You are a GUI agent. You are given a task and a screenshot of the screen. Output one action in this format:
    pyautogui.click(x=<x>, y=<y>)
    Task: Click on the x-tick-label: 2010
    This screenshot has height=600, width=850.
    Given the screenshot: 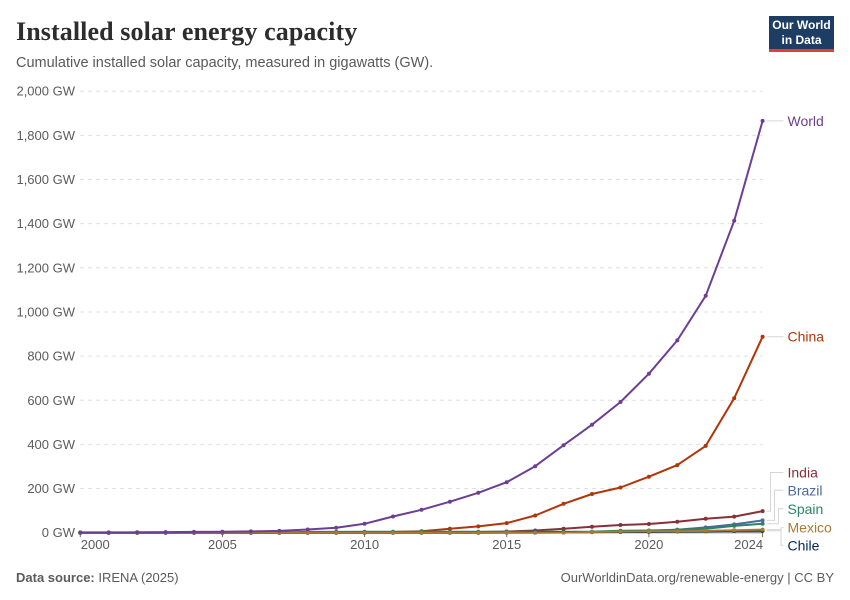 What is the action you would take?
    pyautogui.click(x=364, y=544)
    